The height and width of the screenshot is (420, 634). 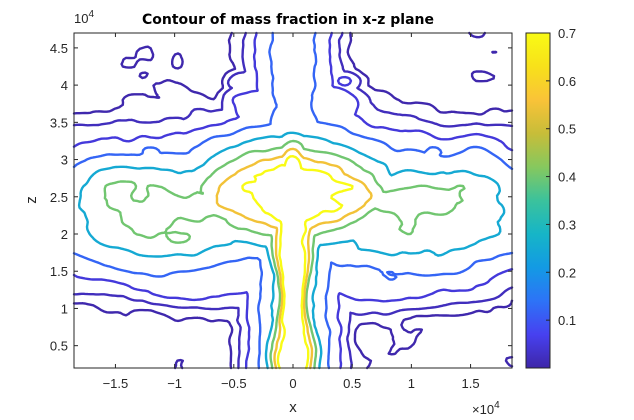 I want to click on y-tick-label: 0.5, so click(x=59, y=346).